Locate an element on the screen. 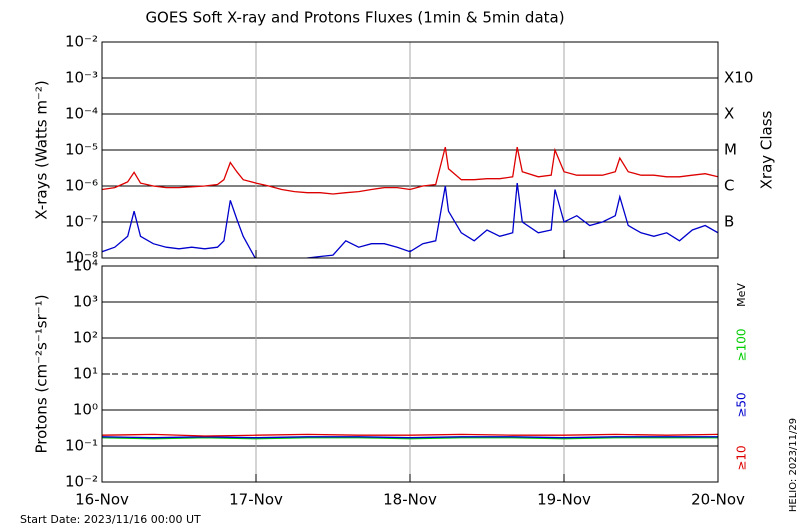 The width and height of the screenshot is (800, 530). credit: HELIO: 2023/11/29 is located at coordinates (793, 465).